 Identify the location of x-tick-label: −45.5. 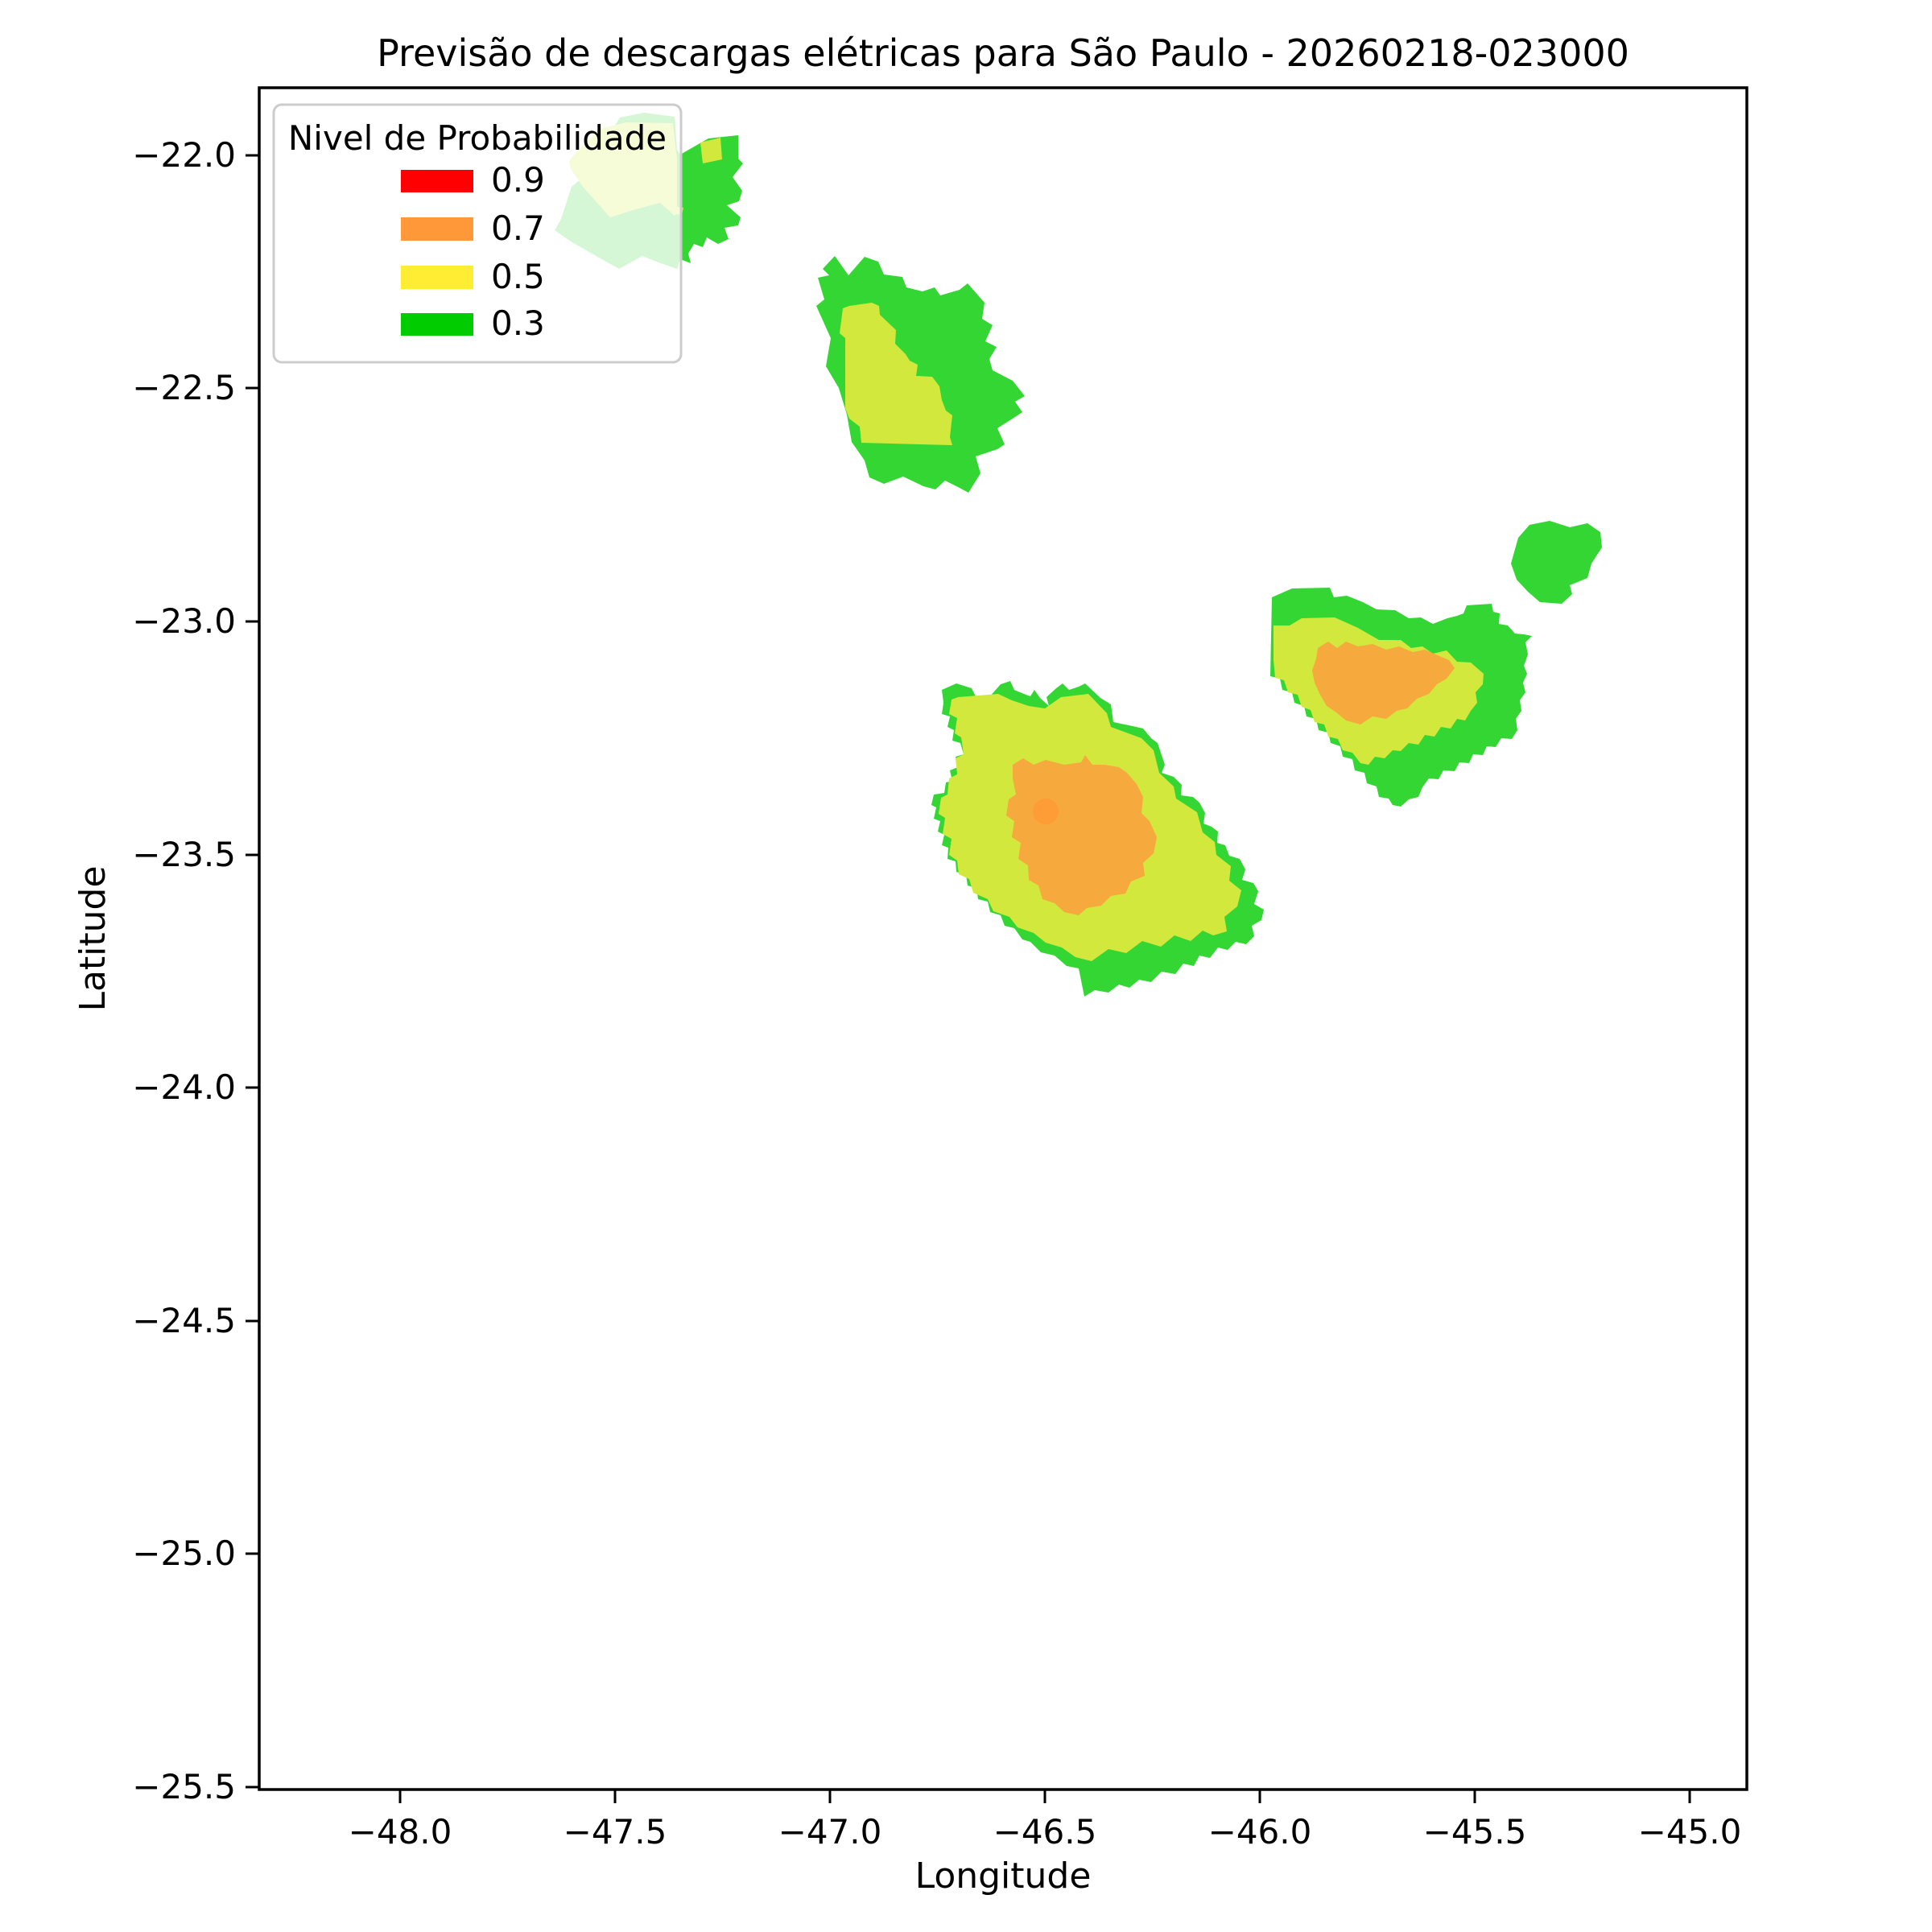
(1475, 1832).